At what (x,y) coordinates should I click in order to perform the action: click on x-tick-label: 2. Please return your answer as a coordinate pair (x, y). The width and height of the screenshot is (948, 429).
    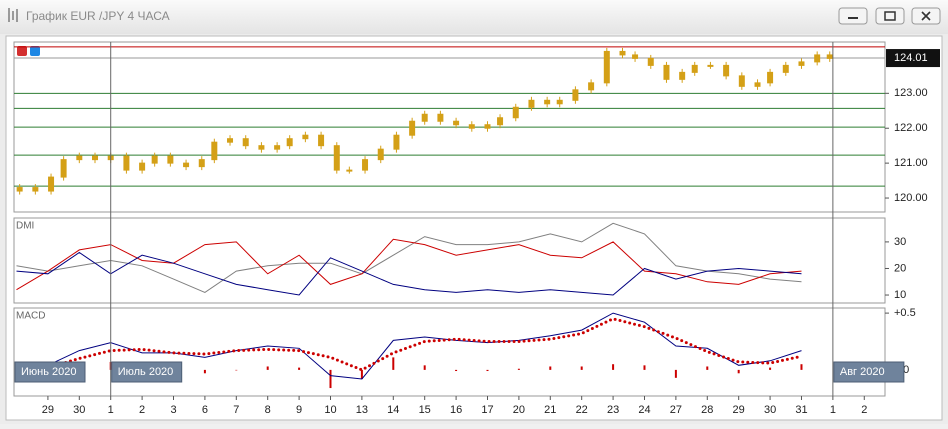
    Looking at the image, I should click on (142, 410).